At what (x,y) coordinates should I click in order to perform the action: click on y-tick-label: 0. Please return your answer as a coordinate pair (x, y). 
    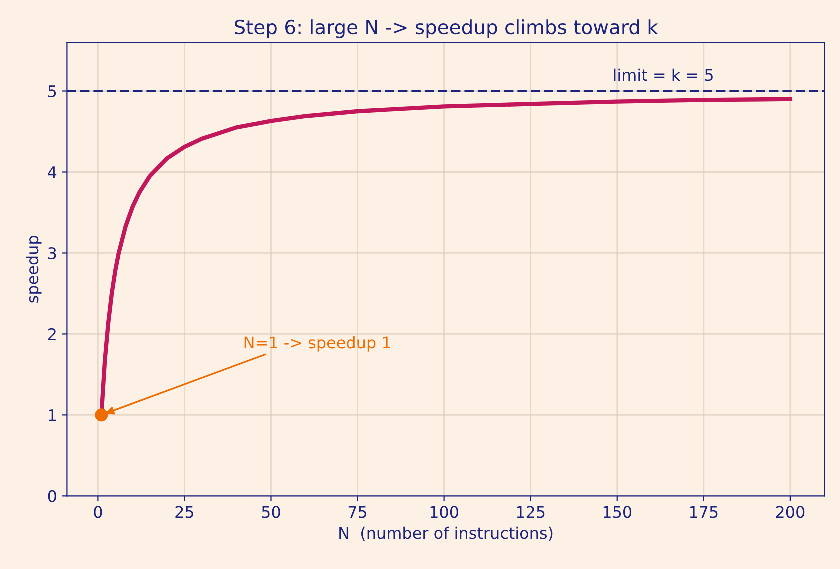
    Looking at the image, I should click on (52, 496).